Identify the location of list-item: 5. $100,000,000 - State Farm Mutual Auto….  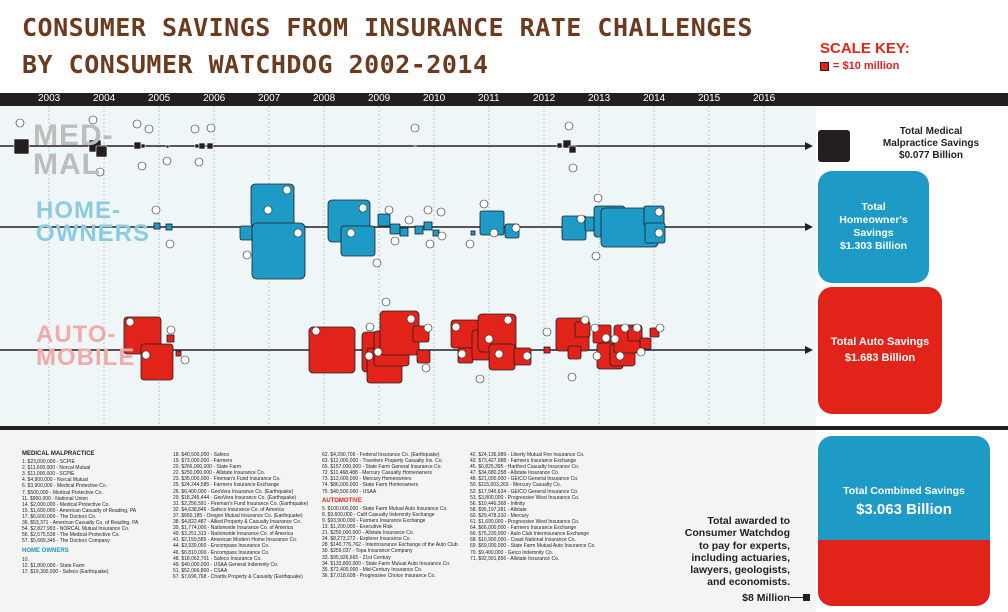
(385, 508).